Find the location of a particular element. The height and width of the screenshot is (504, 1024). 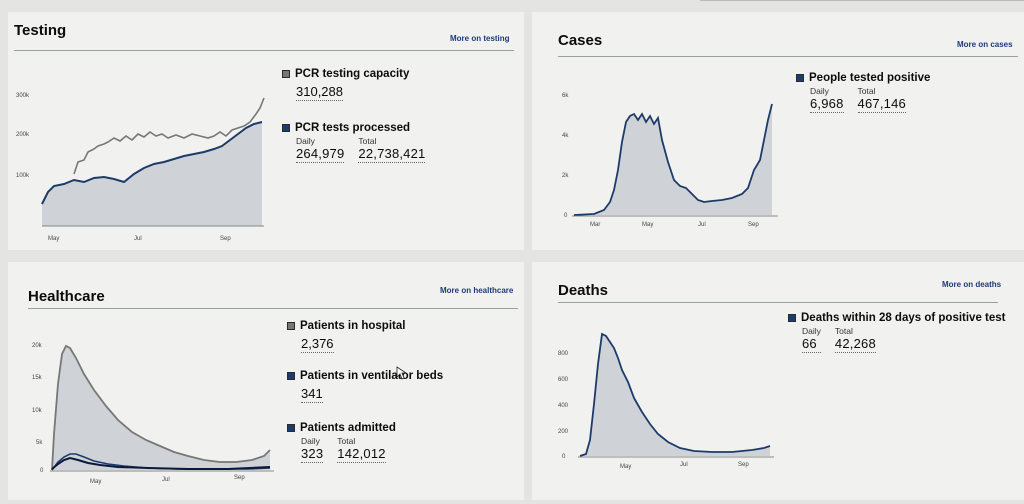

cases-chart: 6k 4k 2k 0 Mar May Jul Sep is located at coordinates (670, 160).